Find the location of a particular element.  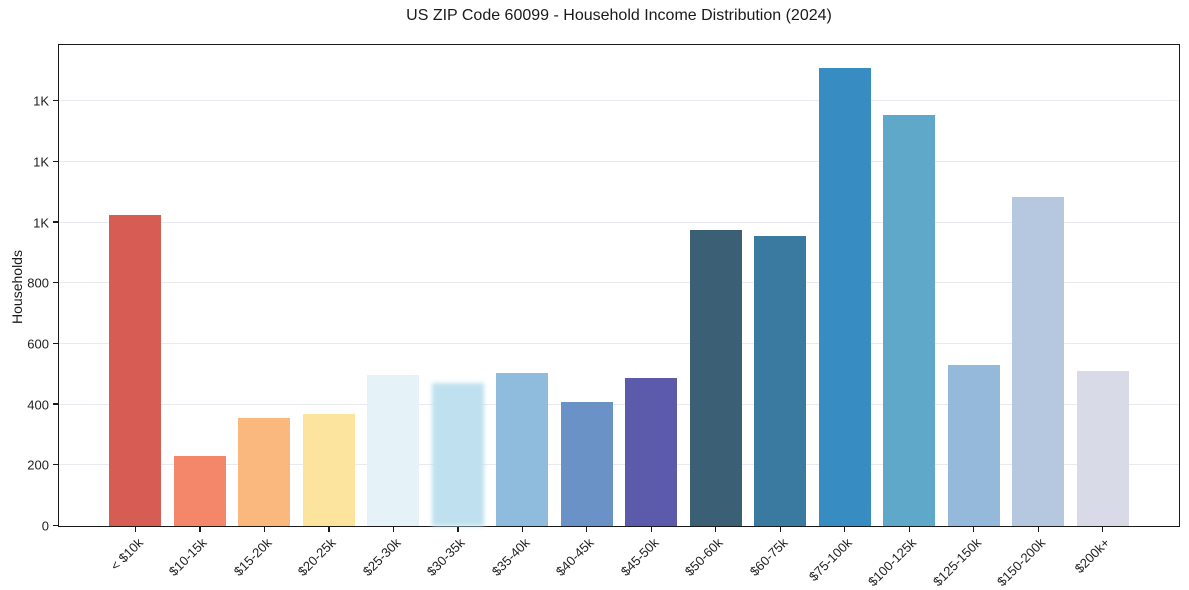

y-tick-label: 600 is located at coordinates (38, 344).